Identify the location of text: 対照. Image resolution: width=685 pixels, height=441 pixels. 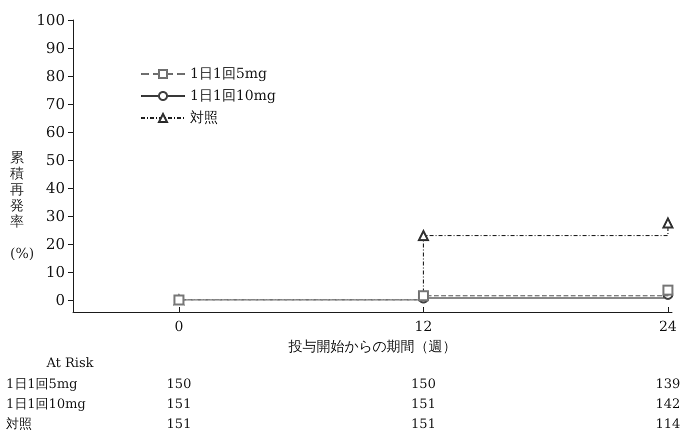
(19, 424).